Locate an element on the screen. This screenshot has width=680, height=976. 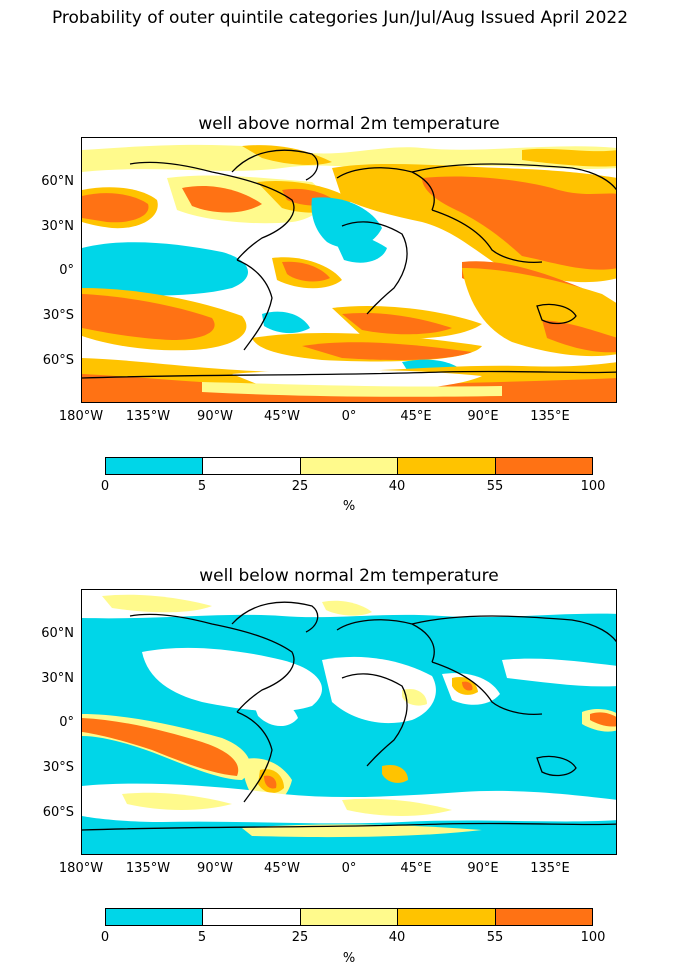
colorbar-below-normal is located at coordinates (349, 917).